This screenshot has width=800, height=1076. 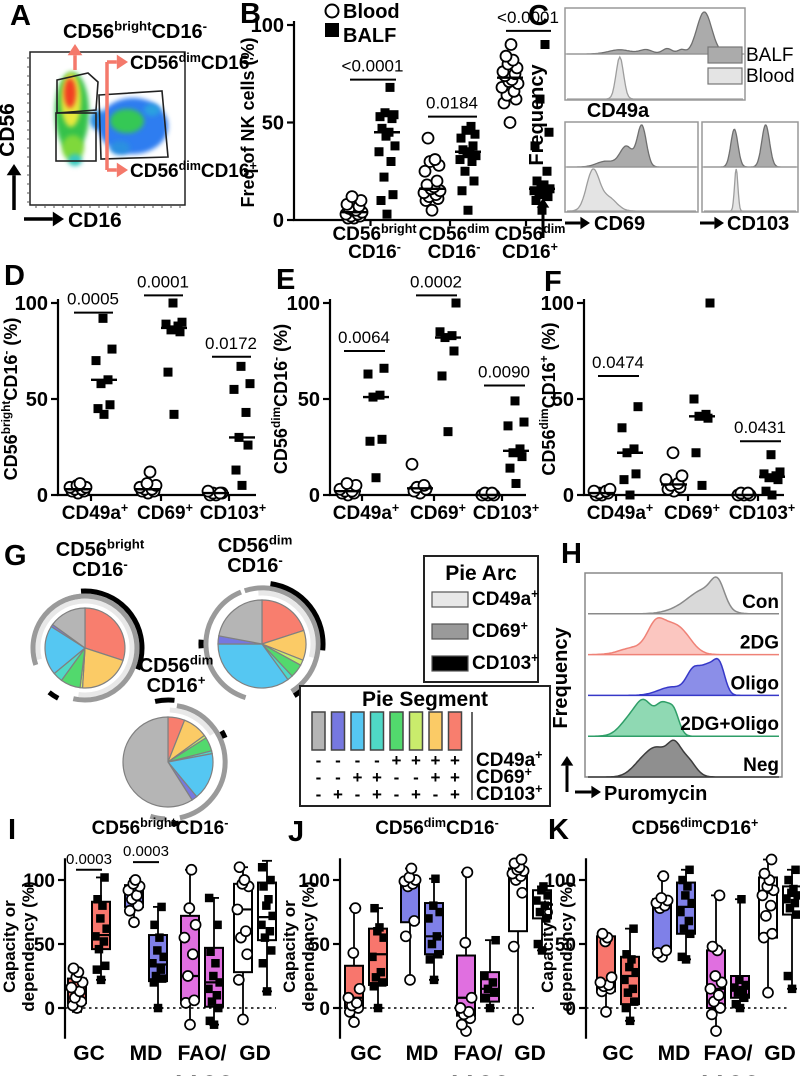 I want to click on cd69-arc, so click(x=102, y=648).